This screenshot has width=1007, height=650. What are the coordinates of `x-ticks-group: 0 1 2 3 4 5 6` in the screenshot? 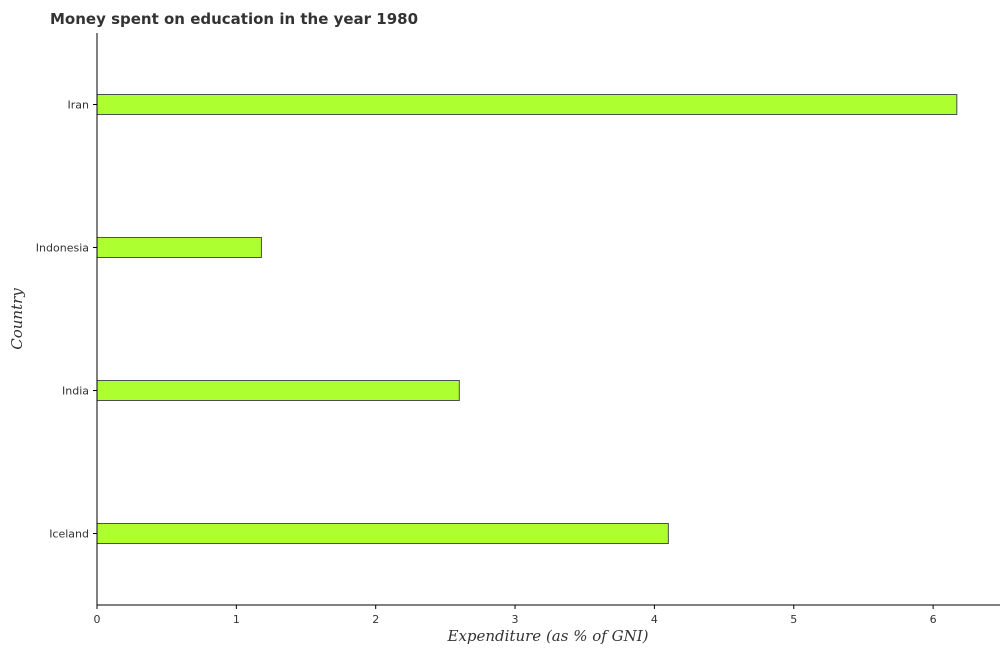 It's located at (515, 615).